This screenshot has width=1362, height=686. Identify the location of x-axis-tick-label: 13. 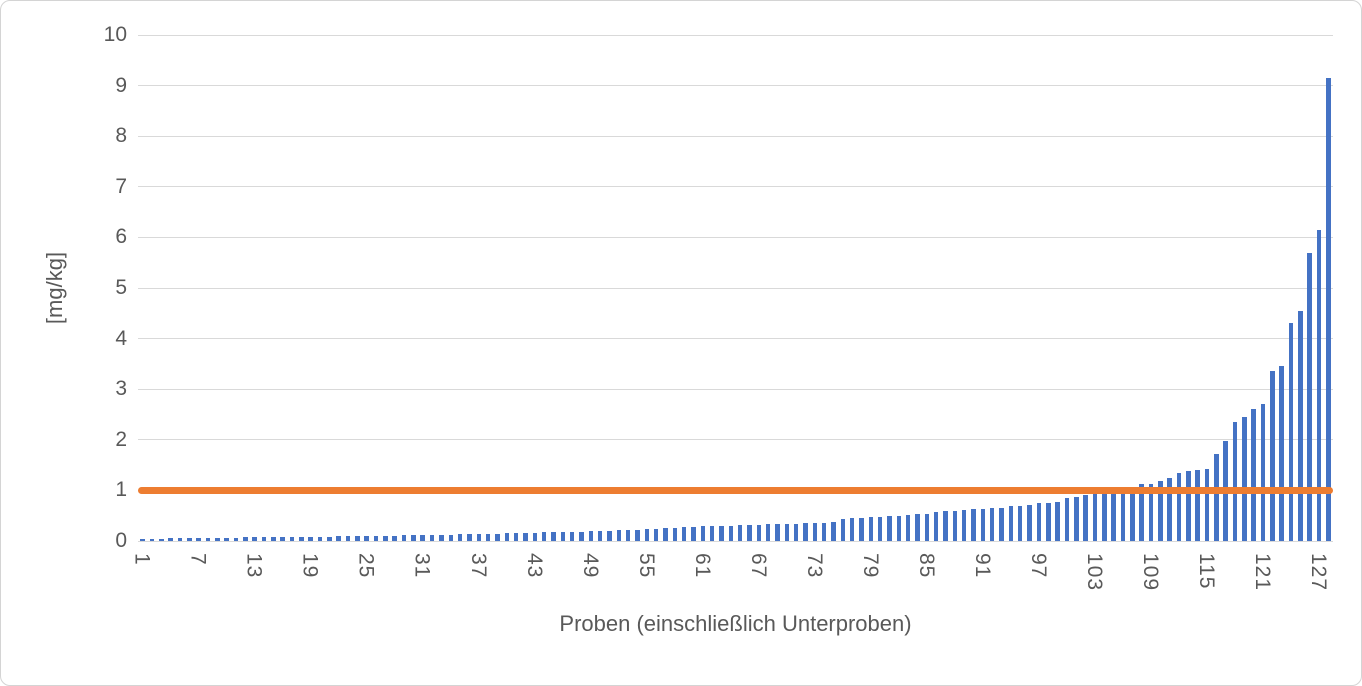
(254, 566).